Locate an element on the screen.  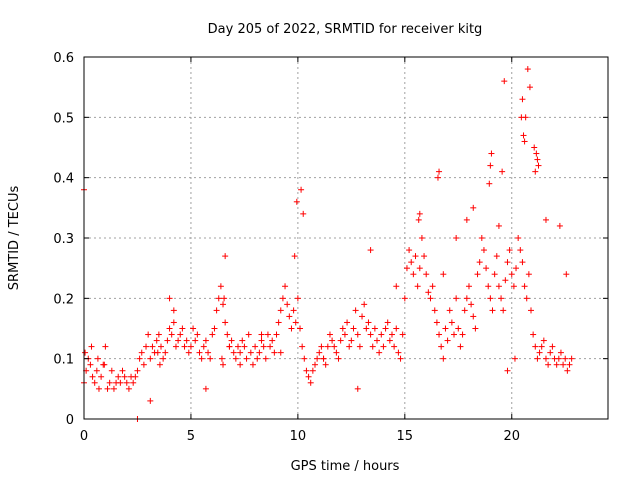
y-tick-labels: 0 0.1 0.2 0.3 0.4 0.5 0.6 is located at coordinates (63, 239).